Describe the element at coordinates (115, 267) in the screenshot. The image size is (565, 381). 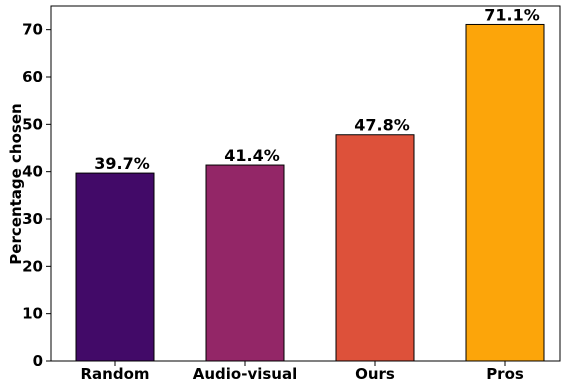
I see `bar-random` at that location.